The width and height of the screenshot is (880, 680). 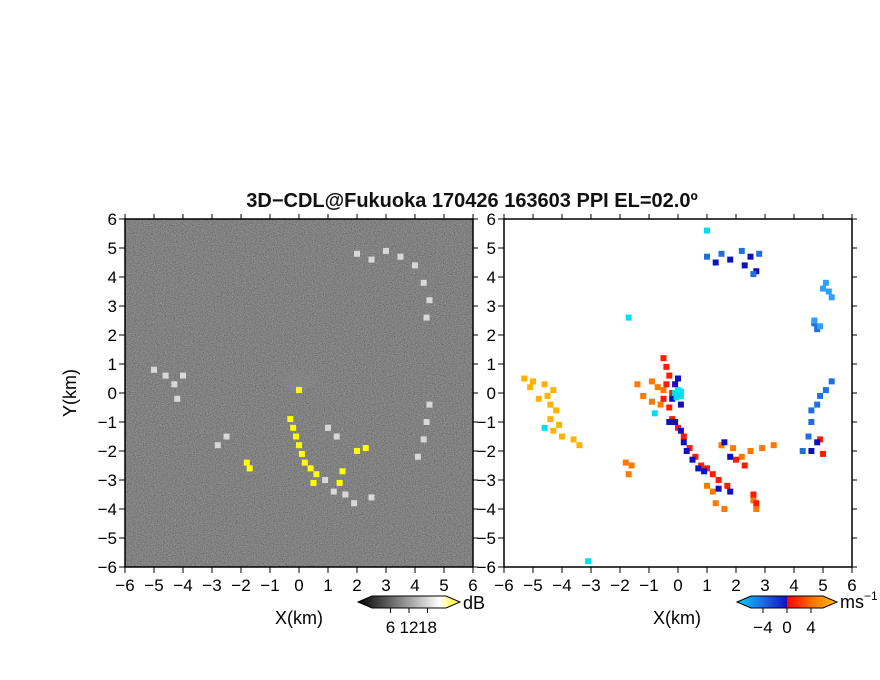 I want to click on x-tick-label: −2, so click(x=240, y=585).